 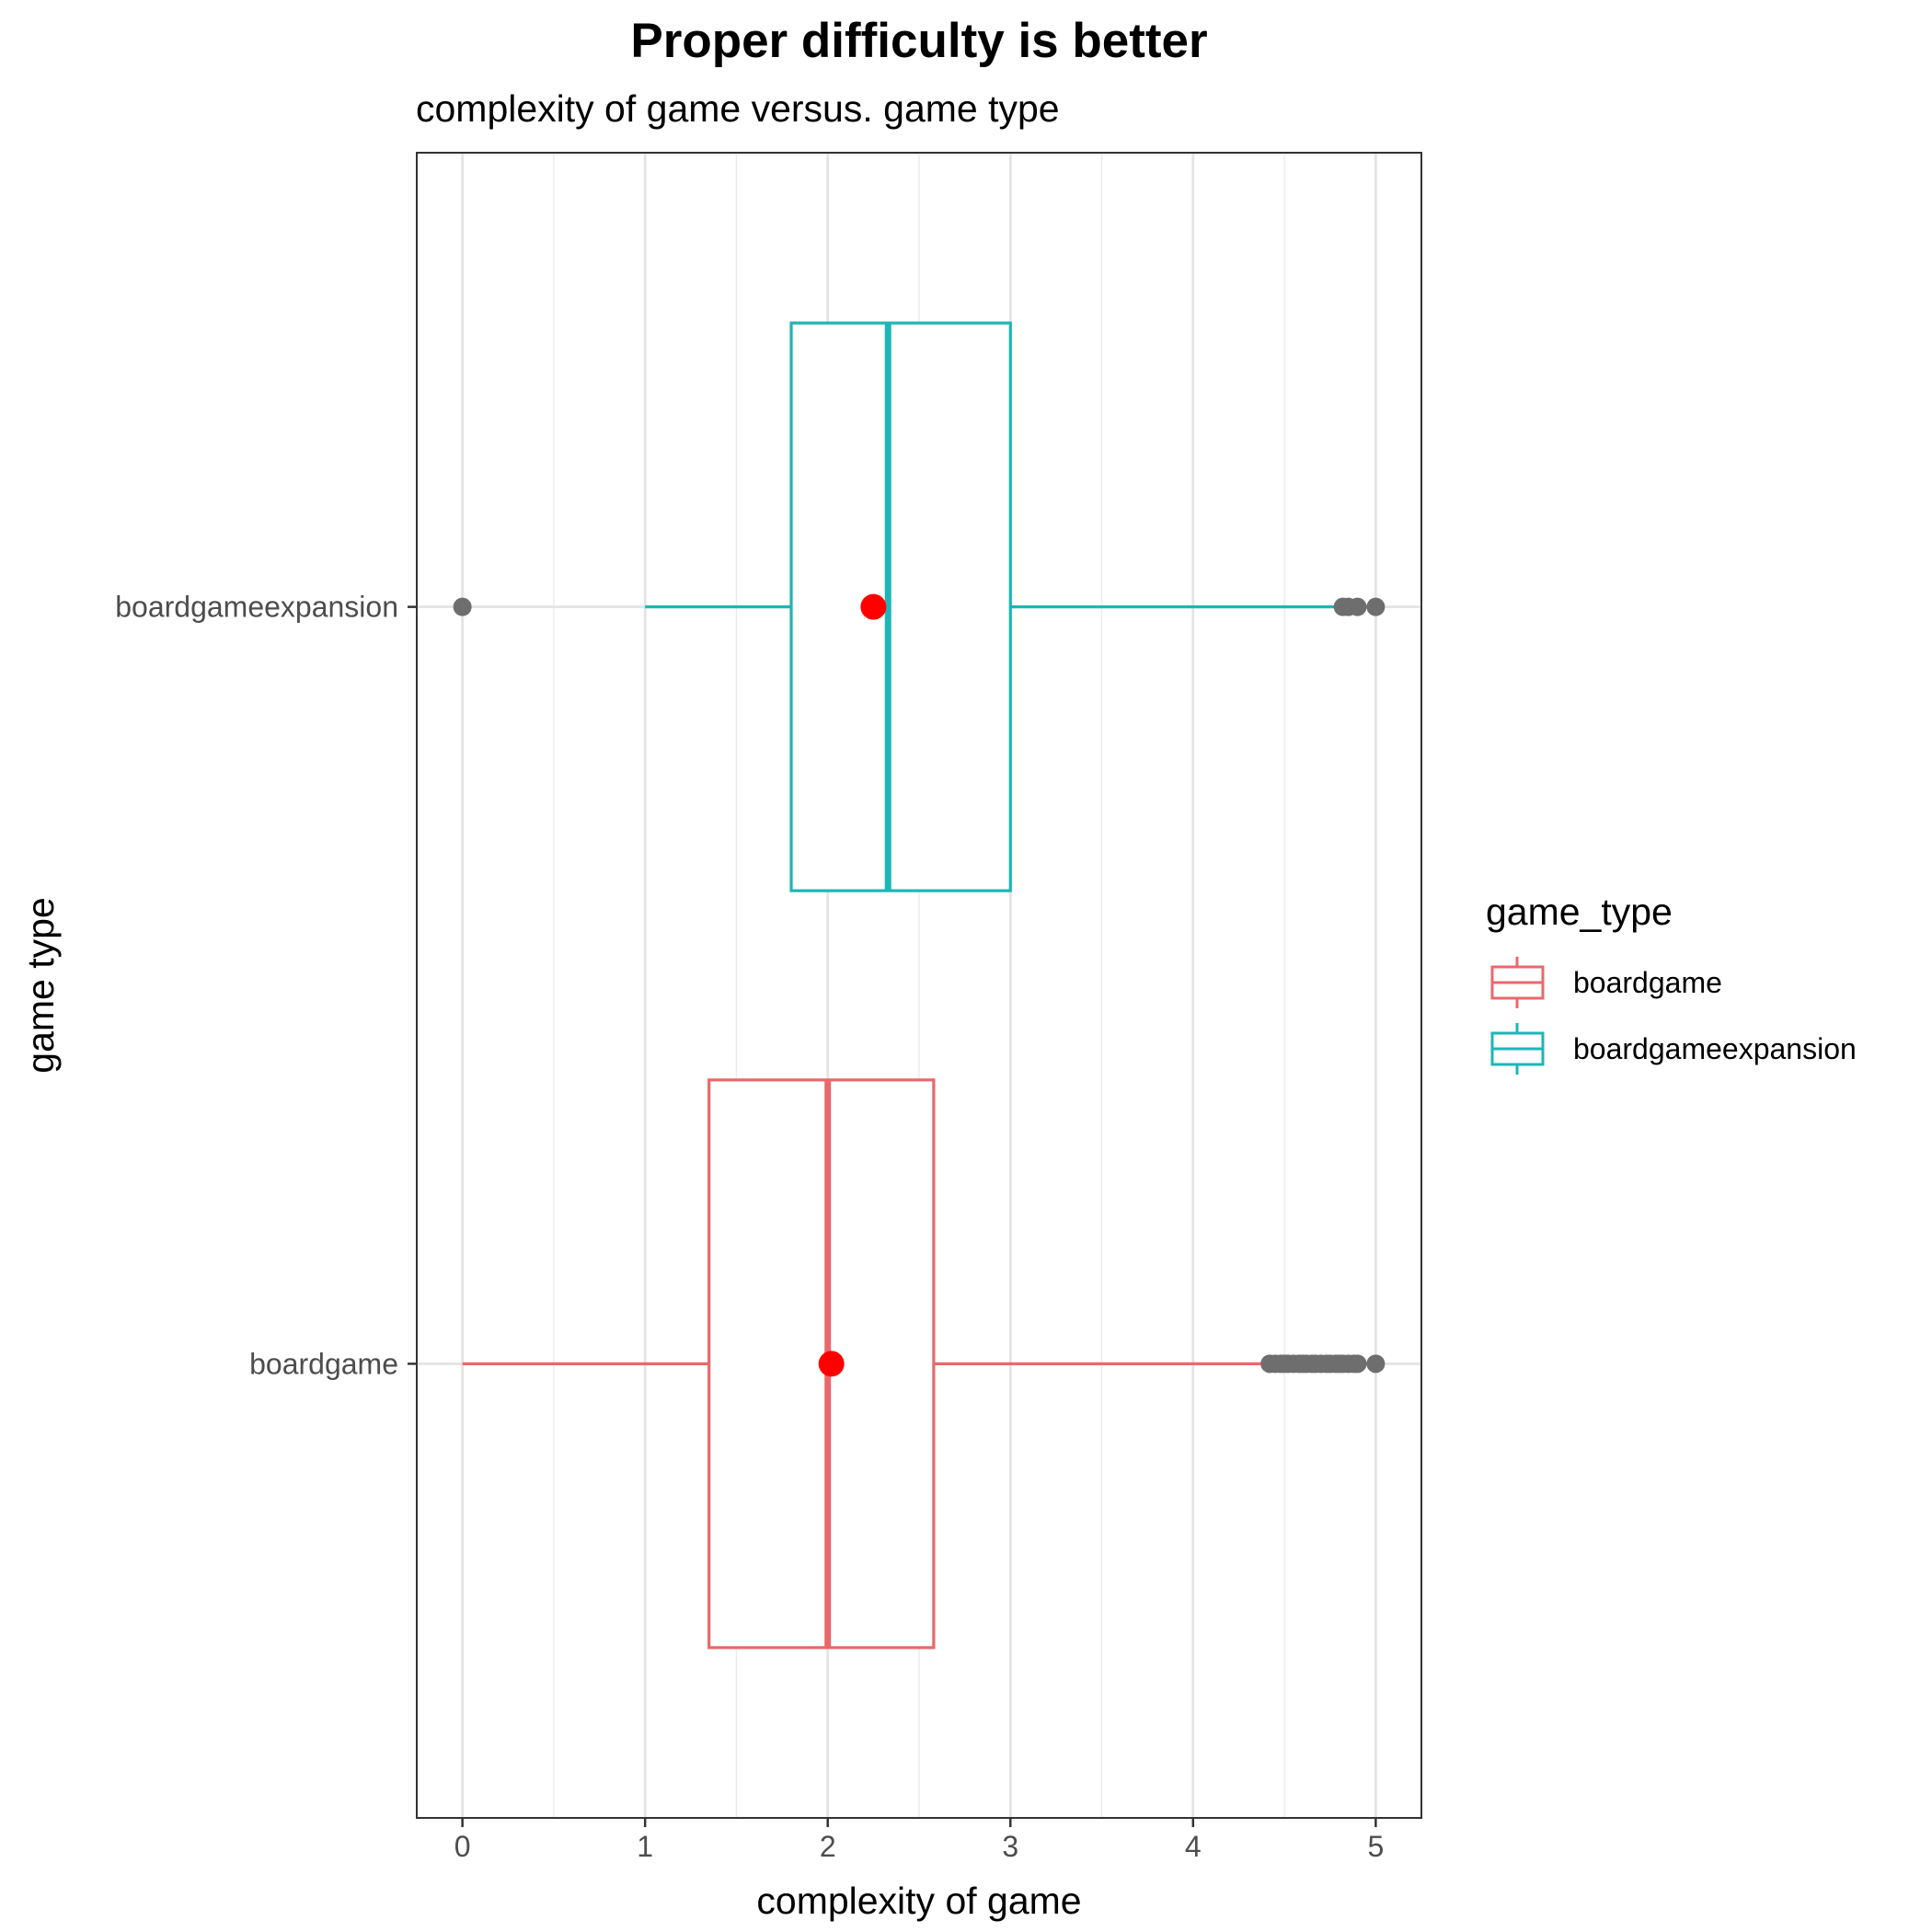 I want to click on y-axis-title: game type, so click(x=40, y=985).